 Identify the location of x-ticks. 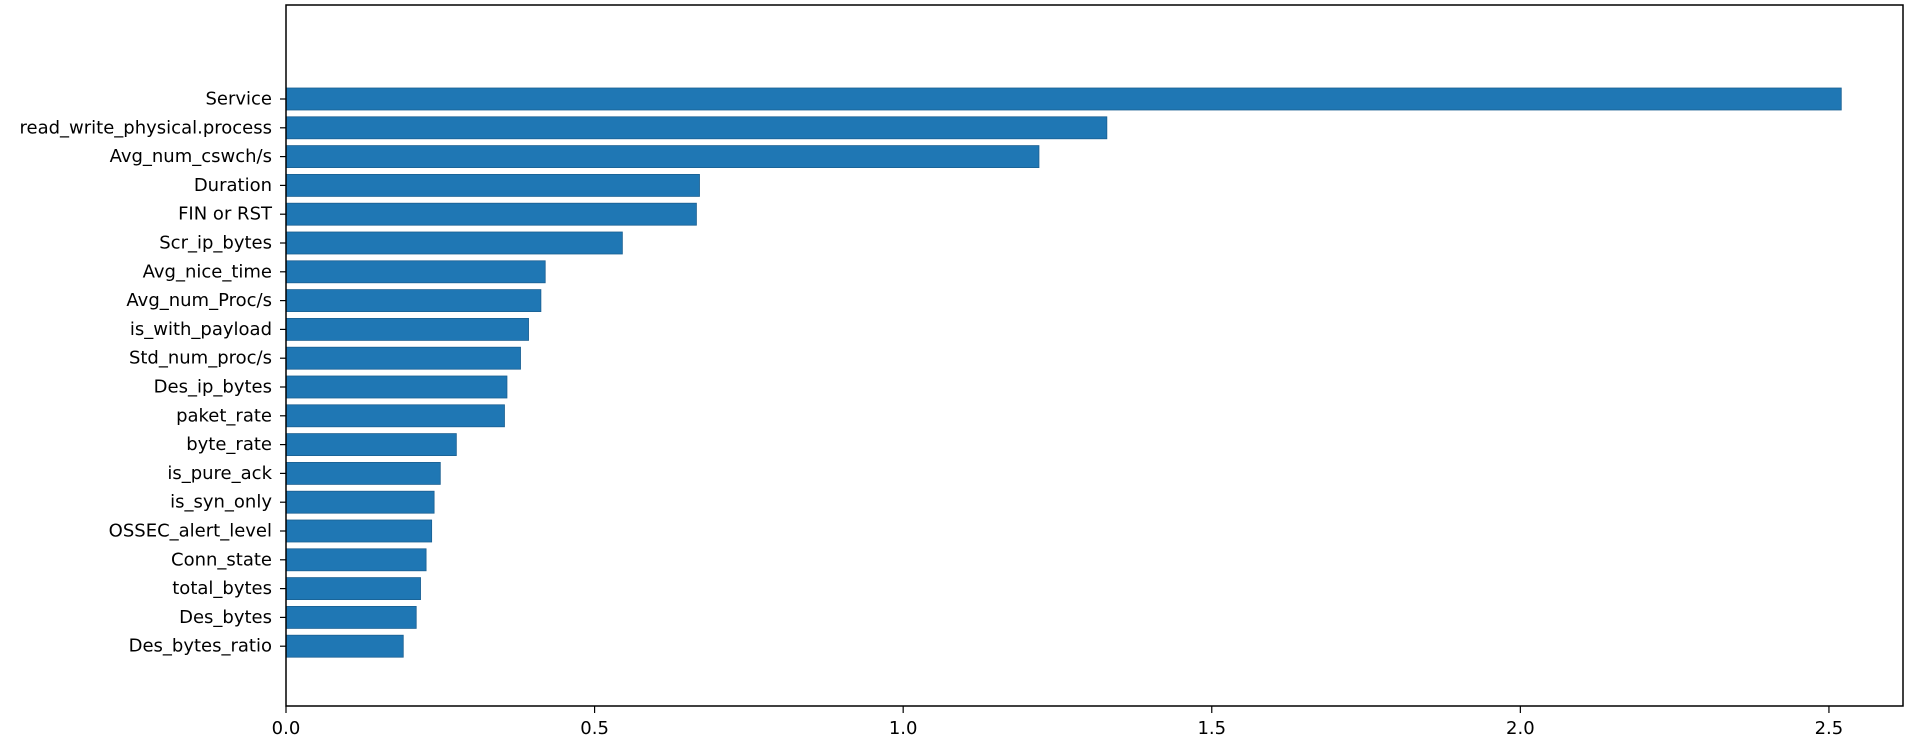
(1057, 709).